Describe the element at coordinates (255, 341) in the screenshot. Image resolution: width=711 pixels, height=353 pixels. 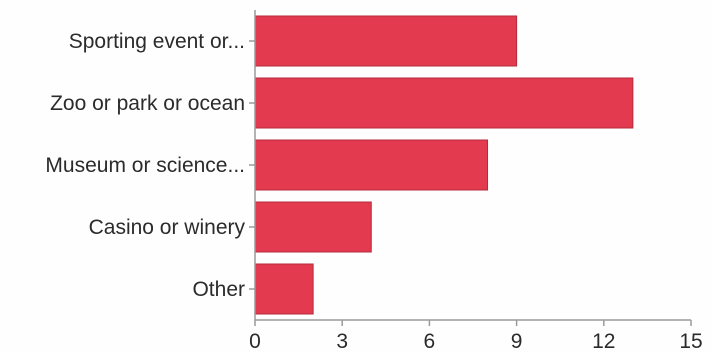
I see `x-tick-label-0: 0` at that location.